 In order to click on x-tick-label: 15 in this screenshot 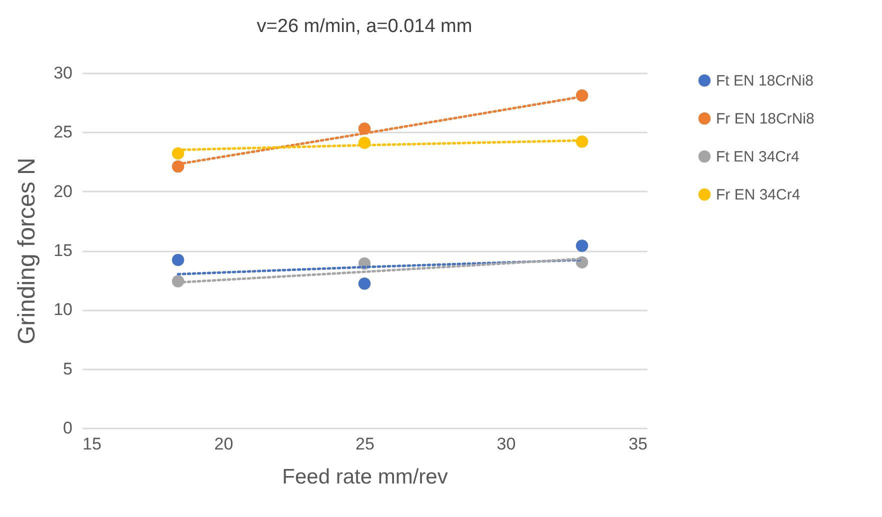, I will do `click(92, 444)`.